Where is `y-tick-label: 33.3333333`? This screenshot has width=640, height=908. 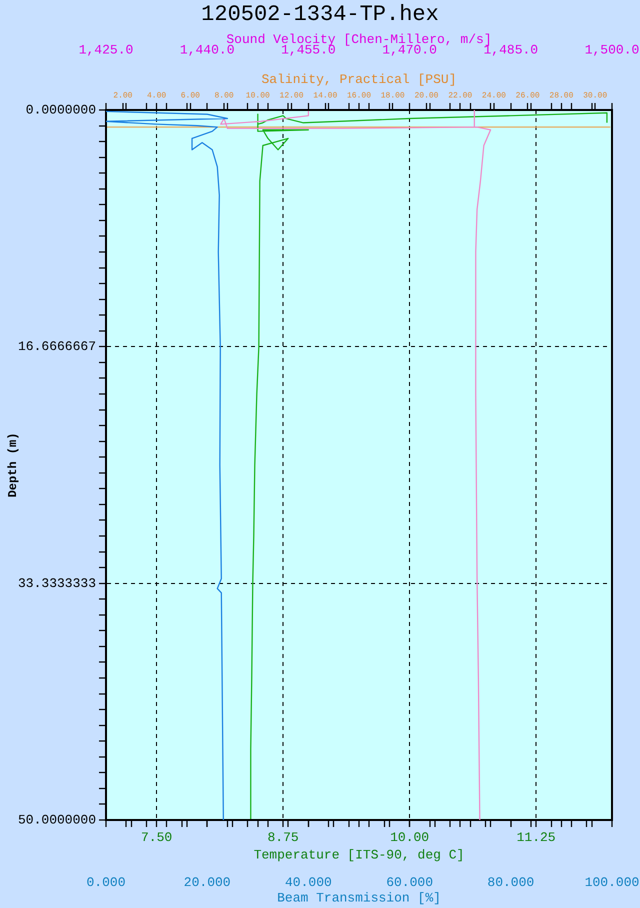
y-tick-label: 33.3333333 is located at coordinates (57, 583).